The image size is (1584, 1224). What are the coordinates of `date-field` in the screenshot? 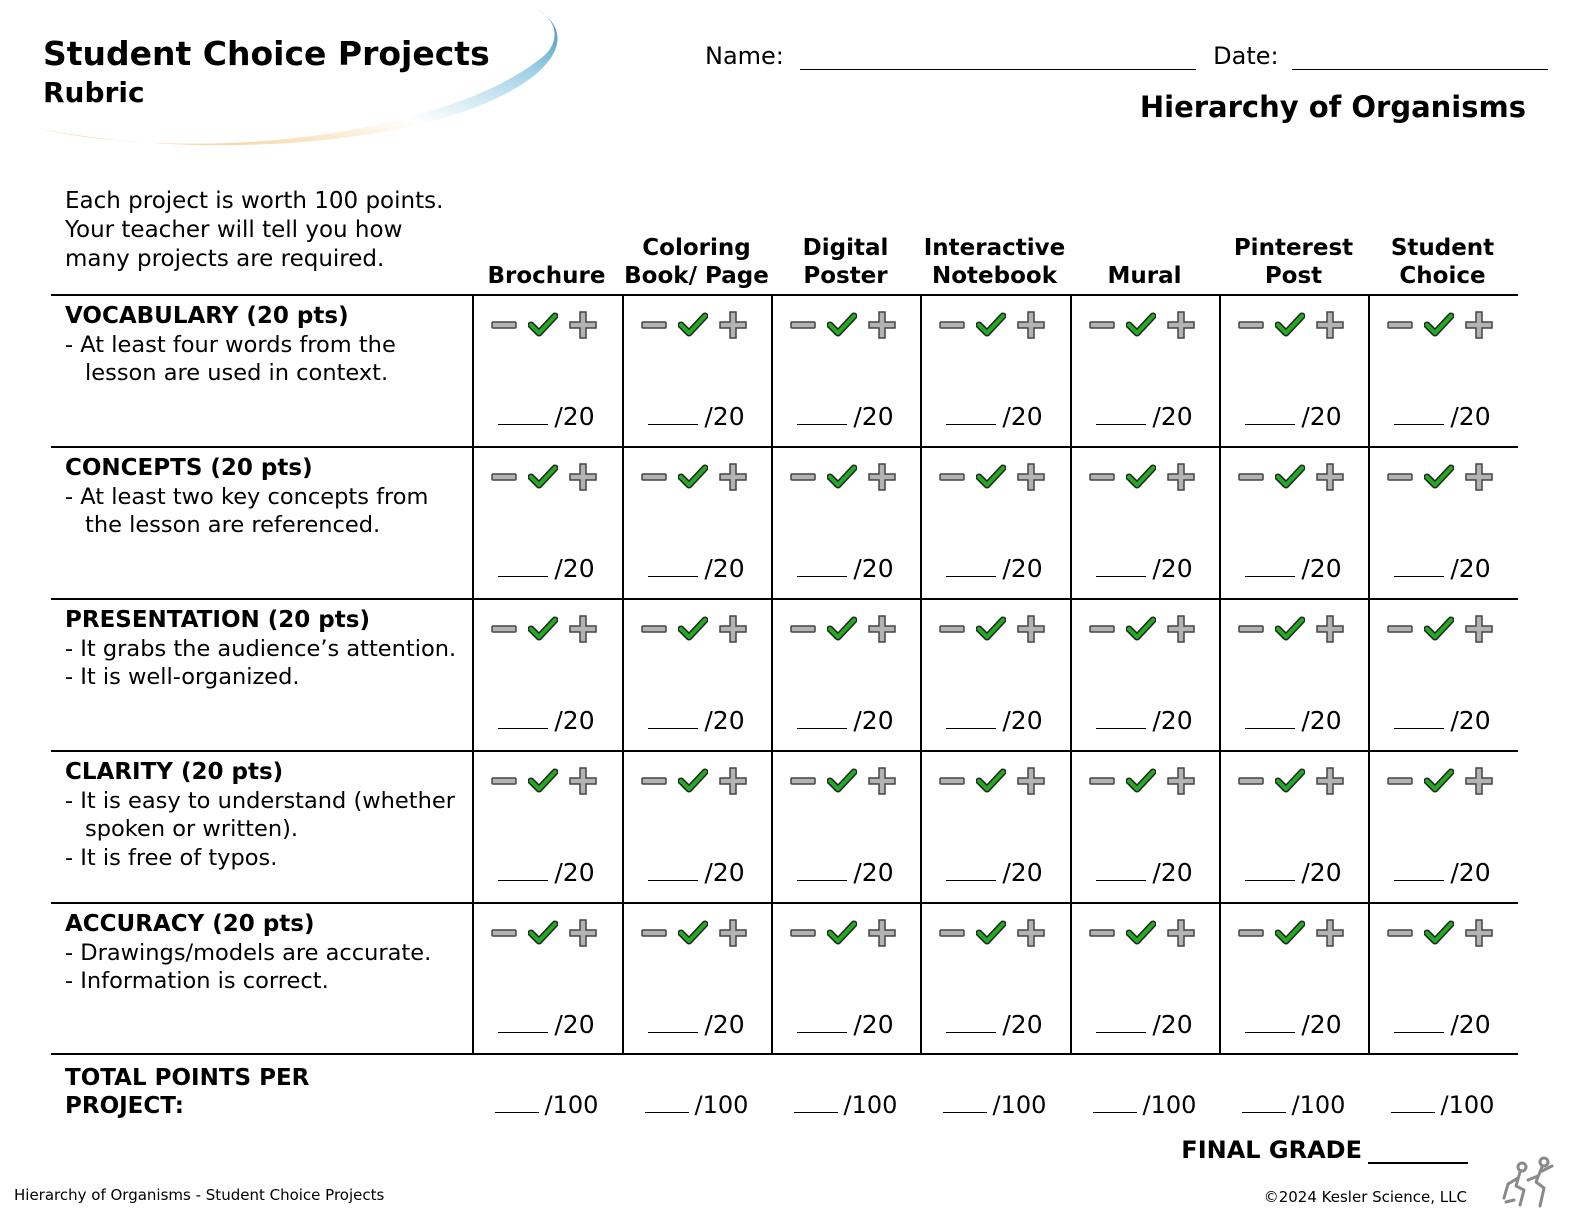 It's located at (1420, 56).